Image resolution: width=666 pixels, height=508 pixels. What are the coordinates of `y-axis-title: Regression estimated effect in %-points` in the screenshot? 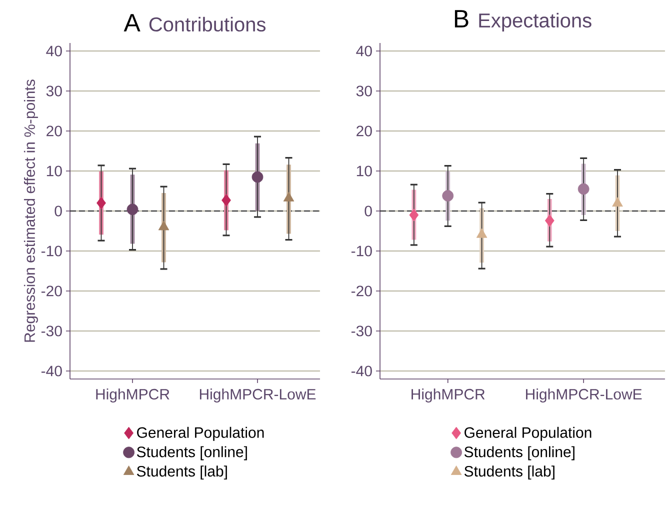 It's located at (31, 211).